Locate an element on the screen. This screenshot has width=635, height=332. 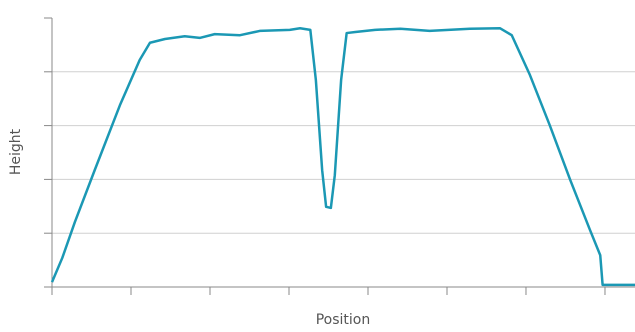
x-axis-label: Position is located at coordinates (343, 320).